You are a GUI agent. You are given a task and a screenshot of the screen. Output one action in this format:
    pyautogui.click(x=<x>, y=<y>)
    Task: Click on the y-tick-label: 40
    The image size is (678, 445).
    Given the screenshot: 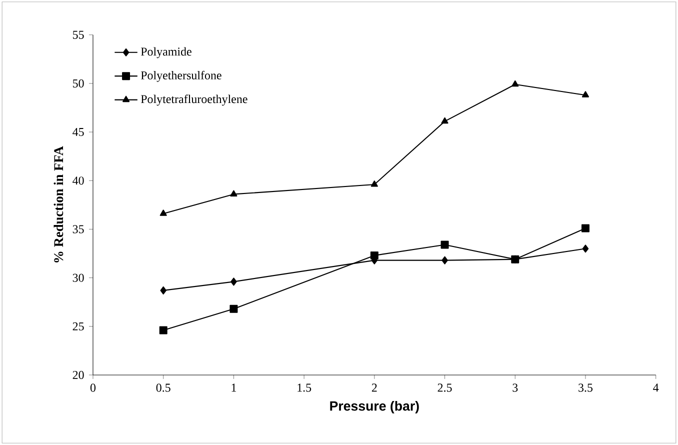 What is the action you would take?
    pyautogui.click(x=78, y=180)
    